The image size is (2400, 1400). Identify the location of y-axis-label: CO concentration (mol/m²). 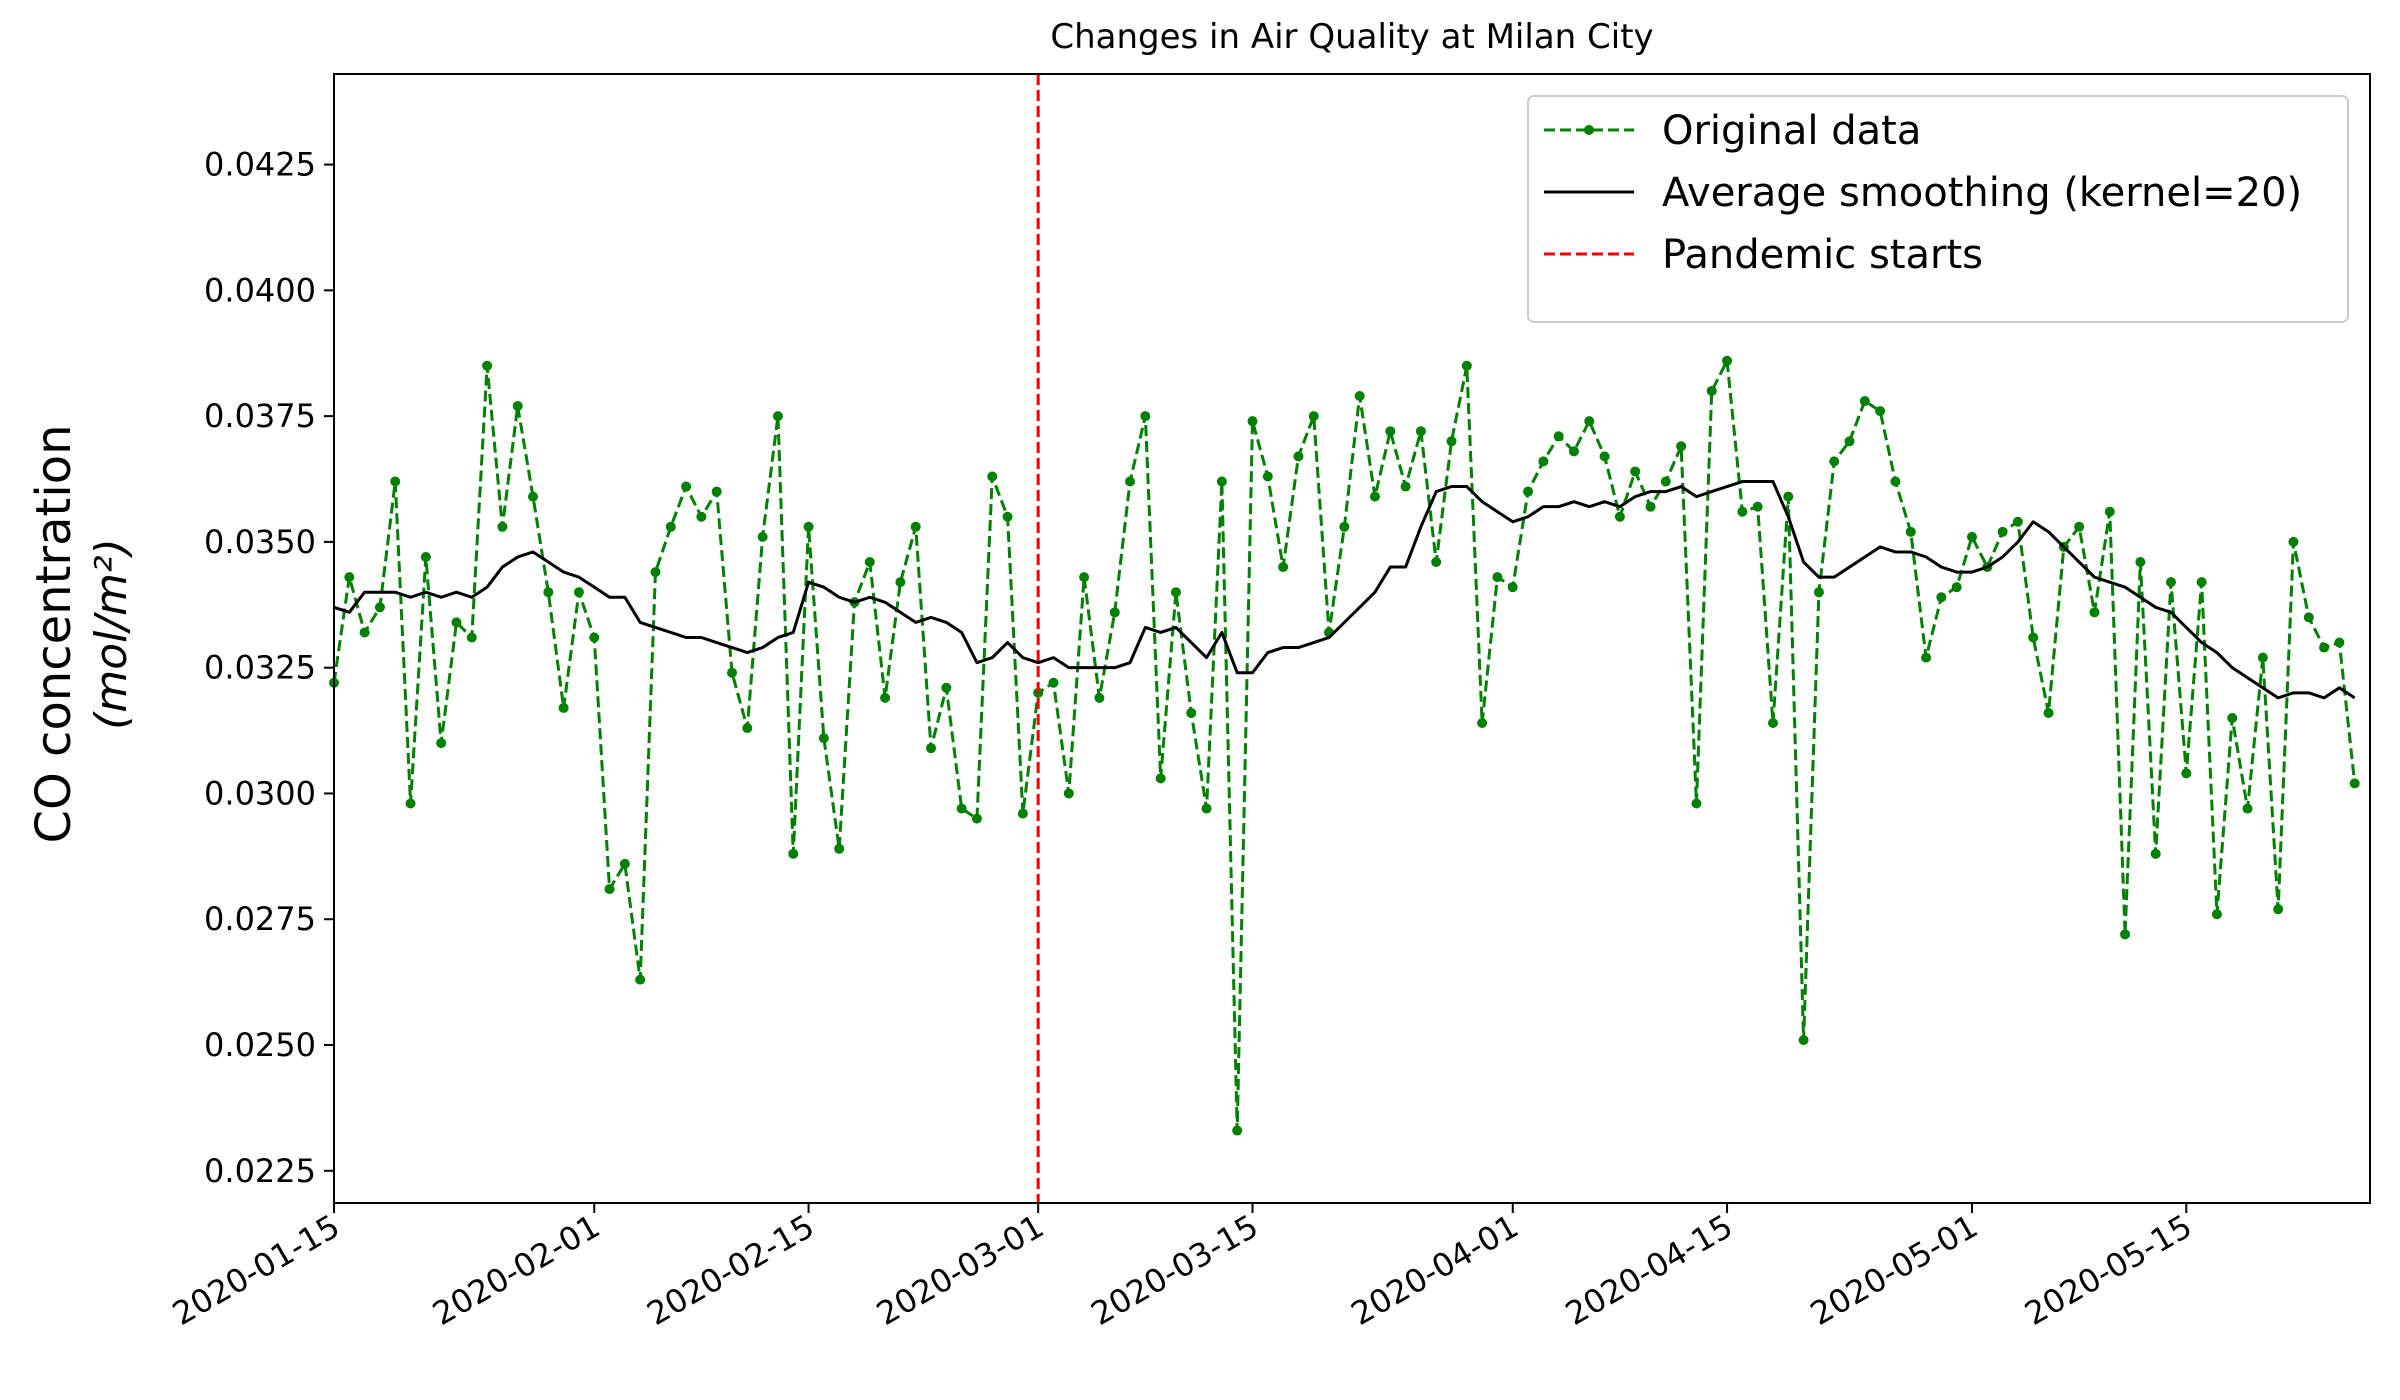
(81, 634).